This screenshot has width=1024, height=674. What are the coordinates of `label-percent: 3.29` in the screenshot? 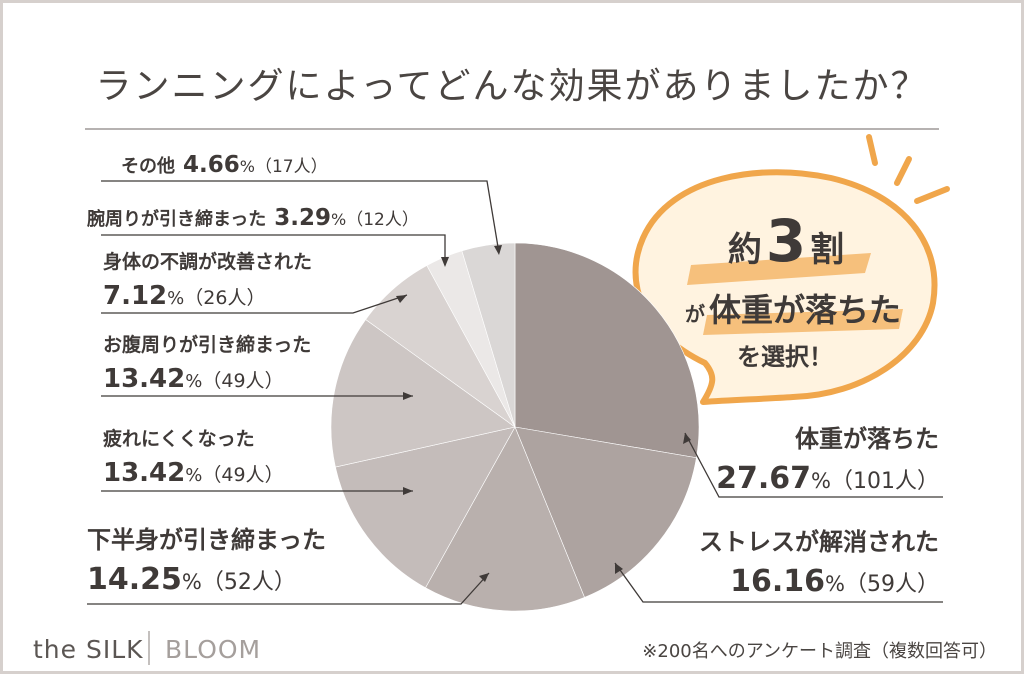 It's located at (302, 218).